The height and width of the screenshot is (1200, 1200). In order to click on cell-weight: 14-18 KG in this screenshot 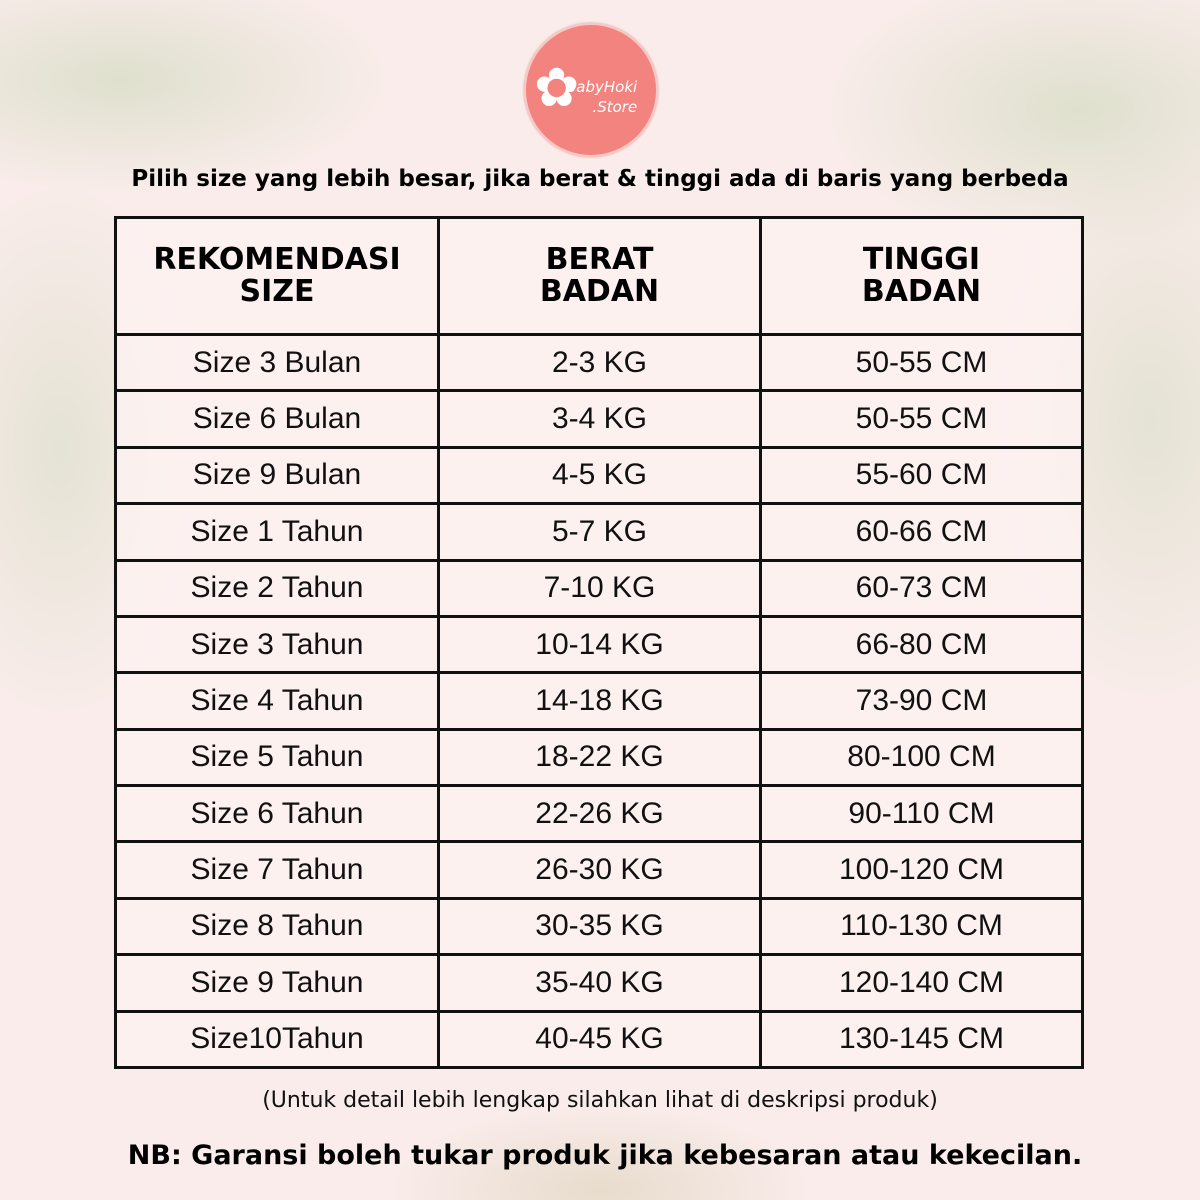, I will do `click(599, 701)`.